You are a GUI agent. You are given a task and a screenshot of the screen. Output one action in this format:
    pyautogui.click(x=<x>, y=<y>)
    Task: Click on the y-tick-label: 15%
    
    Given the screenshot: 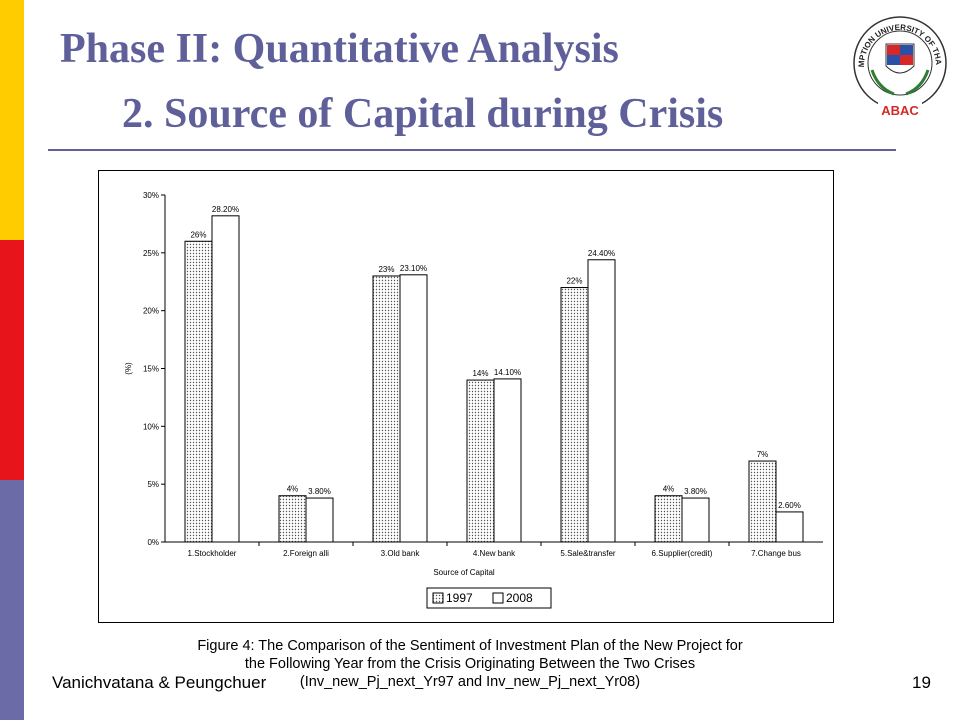 What is the action you would take?
    pyautogui.click(x=151, y=369)
    